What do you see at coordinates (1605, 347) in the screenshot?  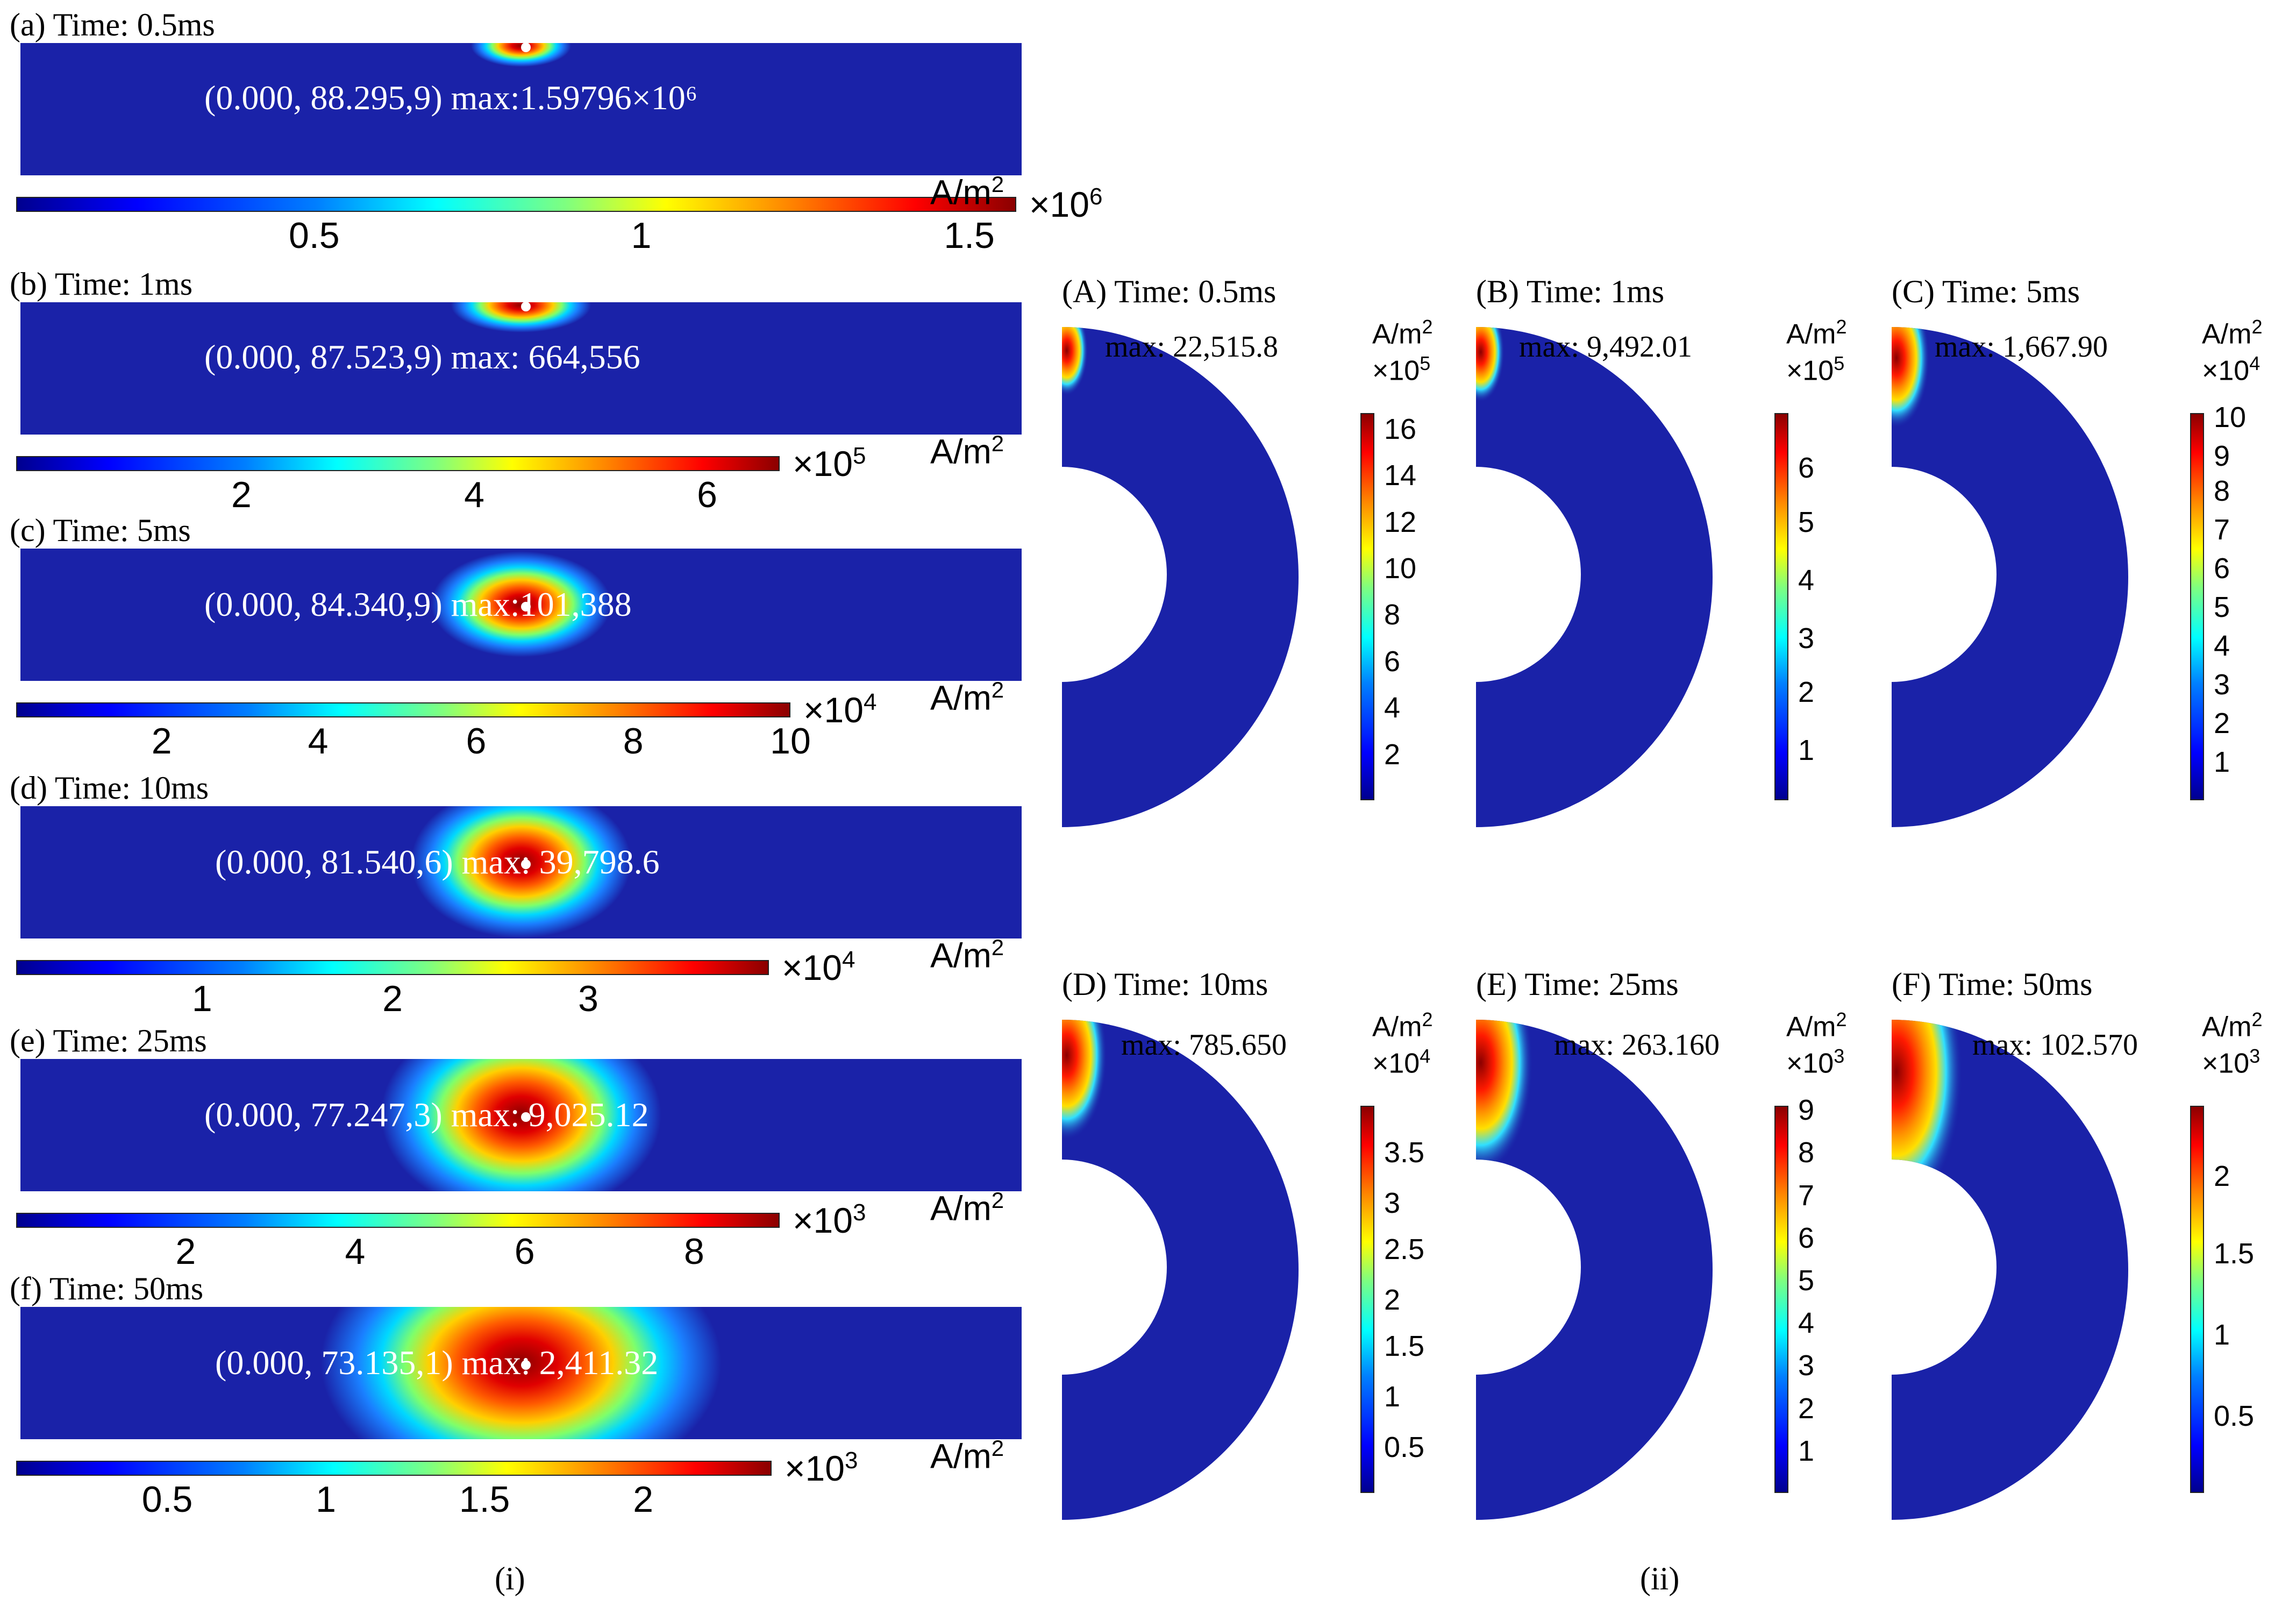 I see `max-label: max: 9,492.01` at bounding box center [1605, 347].